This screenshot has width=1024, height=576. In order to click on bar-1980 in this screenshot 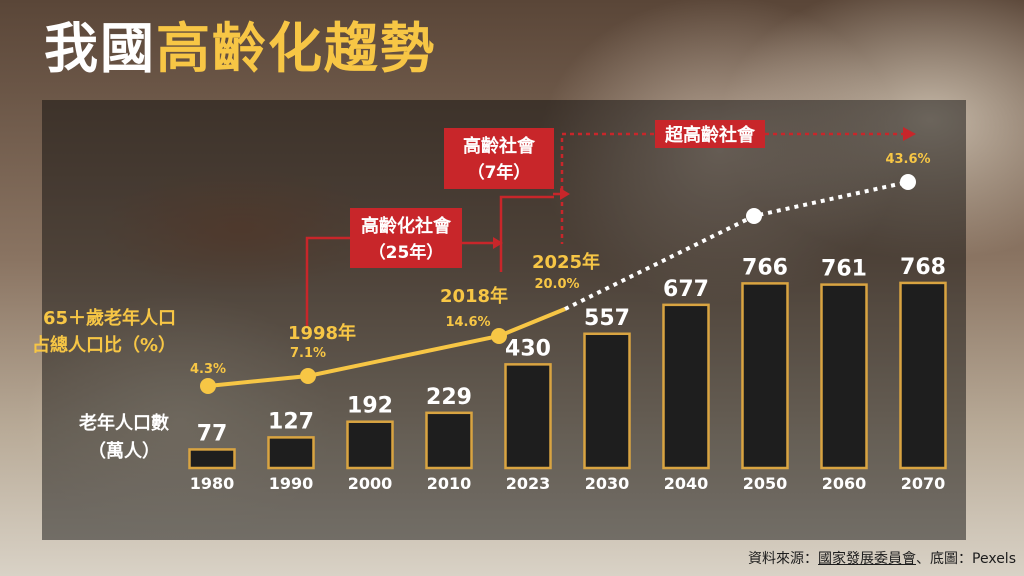, I will do `click(212, 459)`.